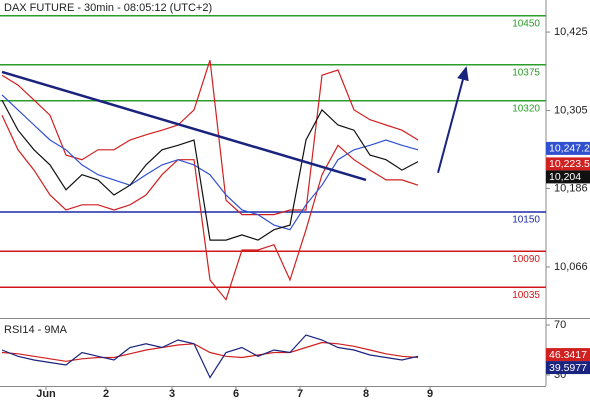 This screenshot has height=400, width=590. What do you see at coordinates (571, 32) in the screenshot?
I see `y-tick-label: 10,425` at bounding box center [571, 32].